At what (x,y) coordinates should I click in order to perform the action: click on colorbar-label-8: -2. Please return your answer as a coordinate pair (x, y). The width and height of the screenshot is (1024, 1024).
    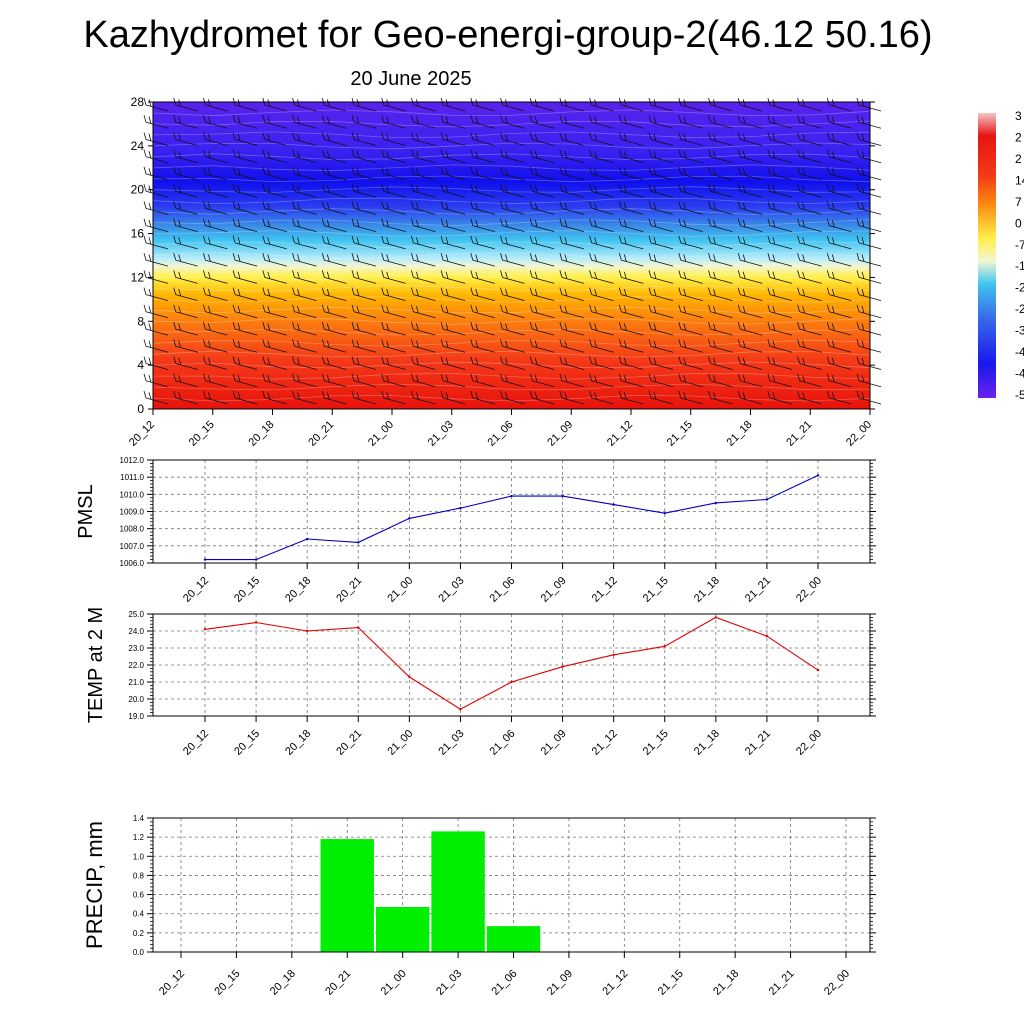
    Looking at the image, I should click on (1019, 288).